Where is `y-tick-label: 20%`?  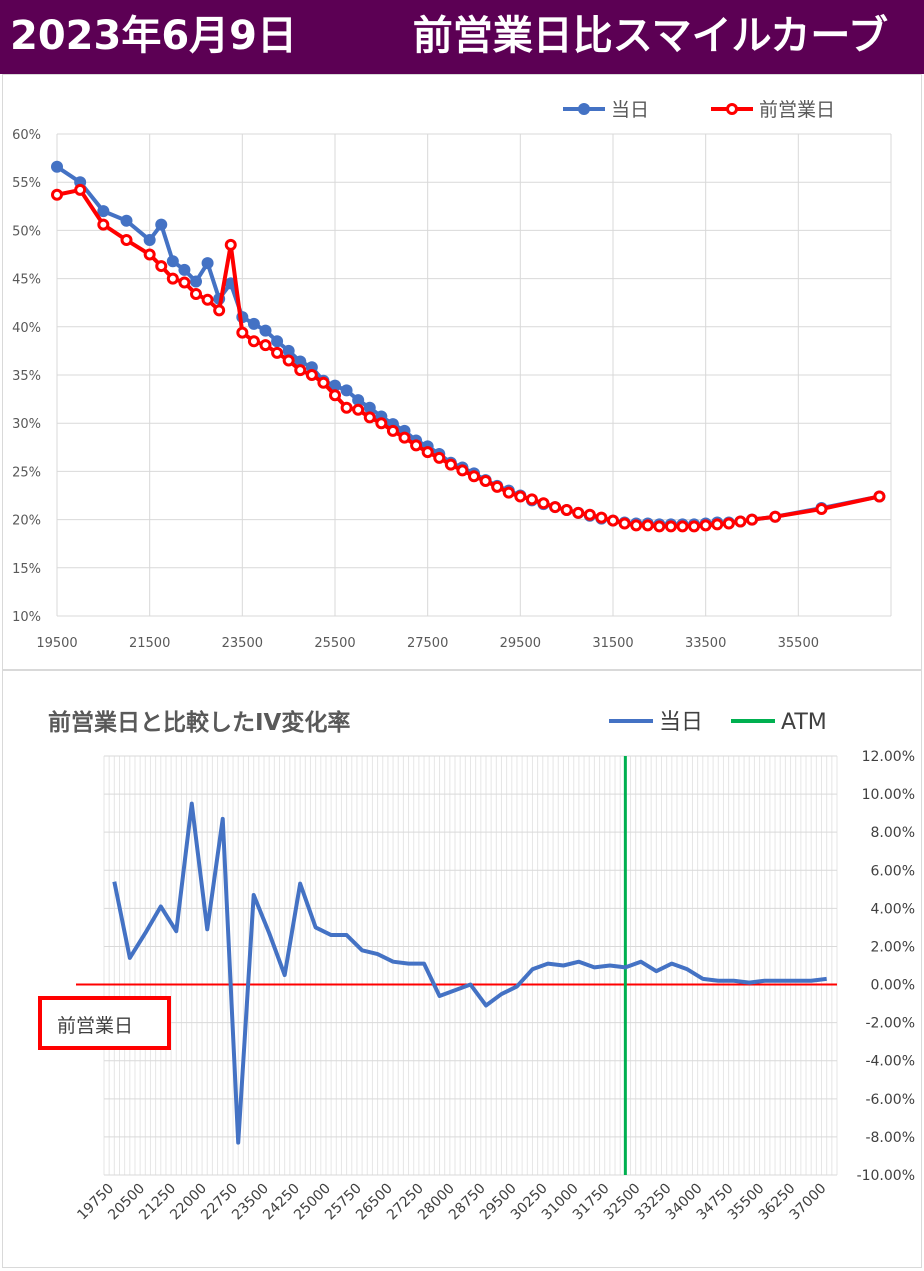 y-tick-label: 20% is located at coordinates (26, 521).